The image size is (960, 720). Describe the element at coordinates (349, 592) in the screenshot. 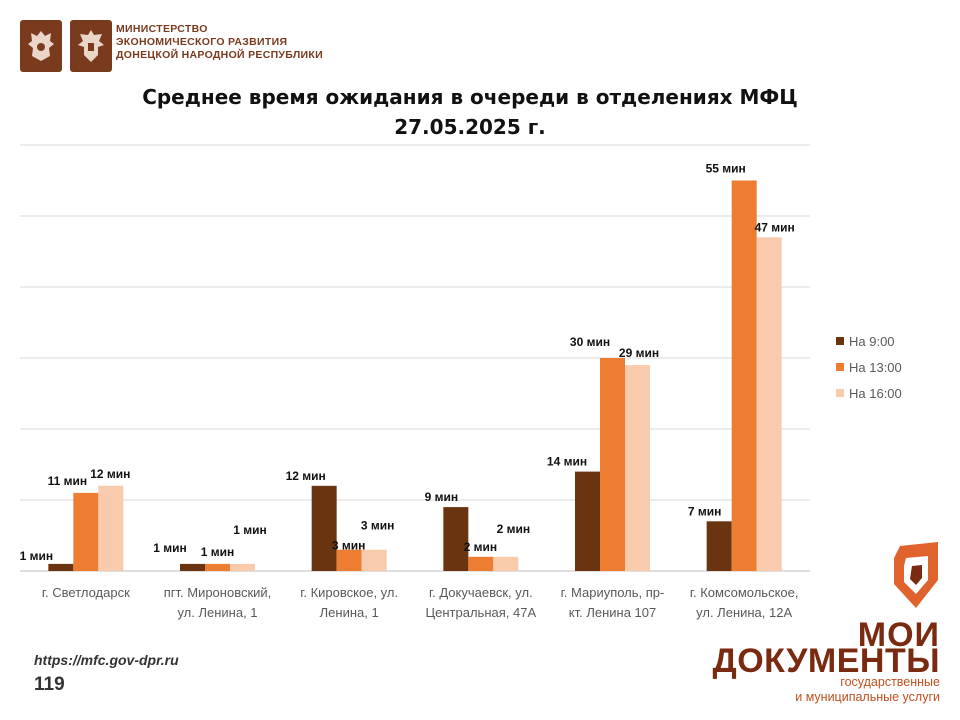

I see `category-label: г. Кировское, ул.` at that location.